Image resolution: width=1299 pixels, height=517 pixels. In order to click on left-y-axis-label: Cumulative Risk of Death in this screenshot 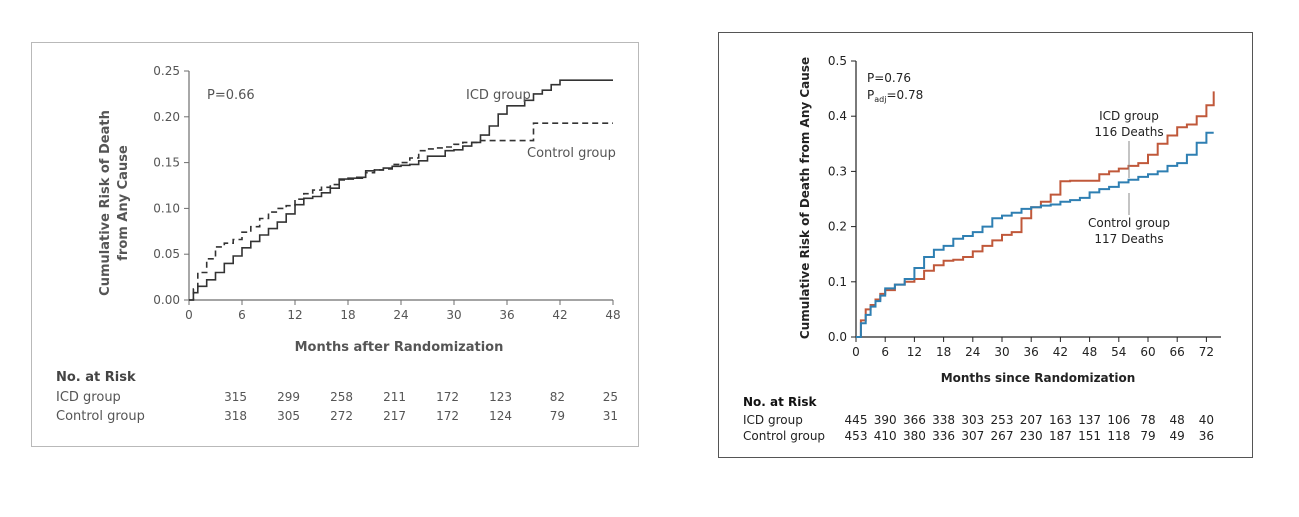, I will do `click(105, 203)`.